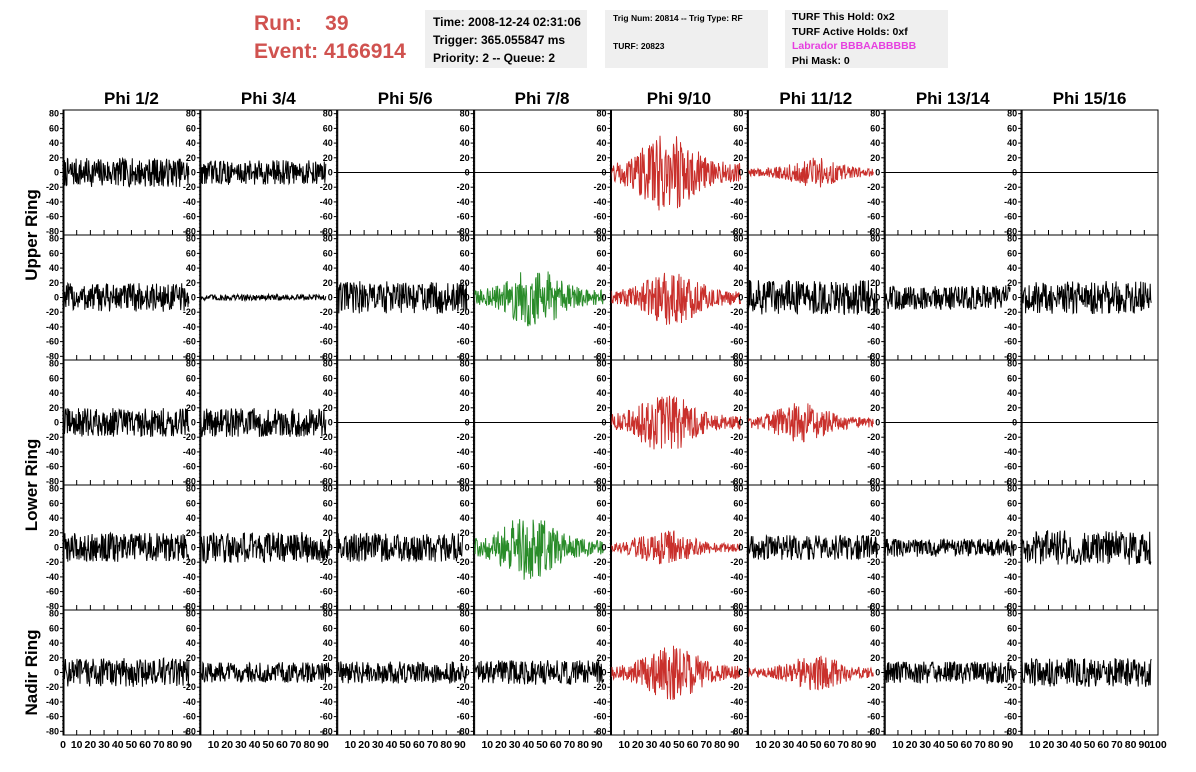  Describe the element at coordinates (118, 745) in the screenshot. I see `x-tick-label: 40` at that location.